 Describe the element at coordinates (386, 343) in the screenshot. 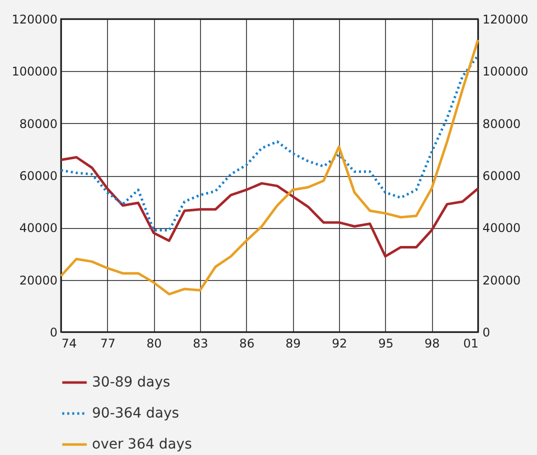

I see `x-tick-label: 95` at that location.